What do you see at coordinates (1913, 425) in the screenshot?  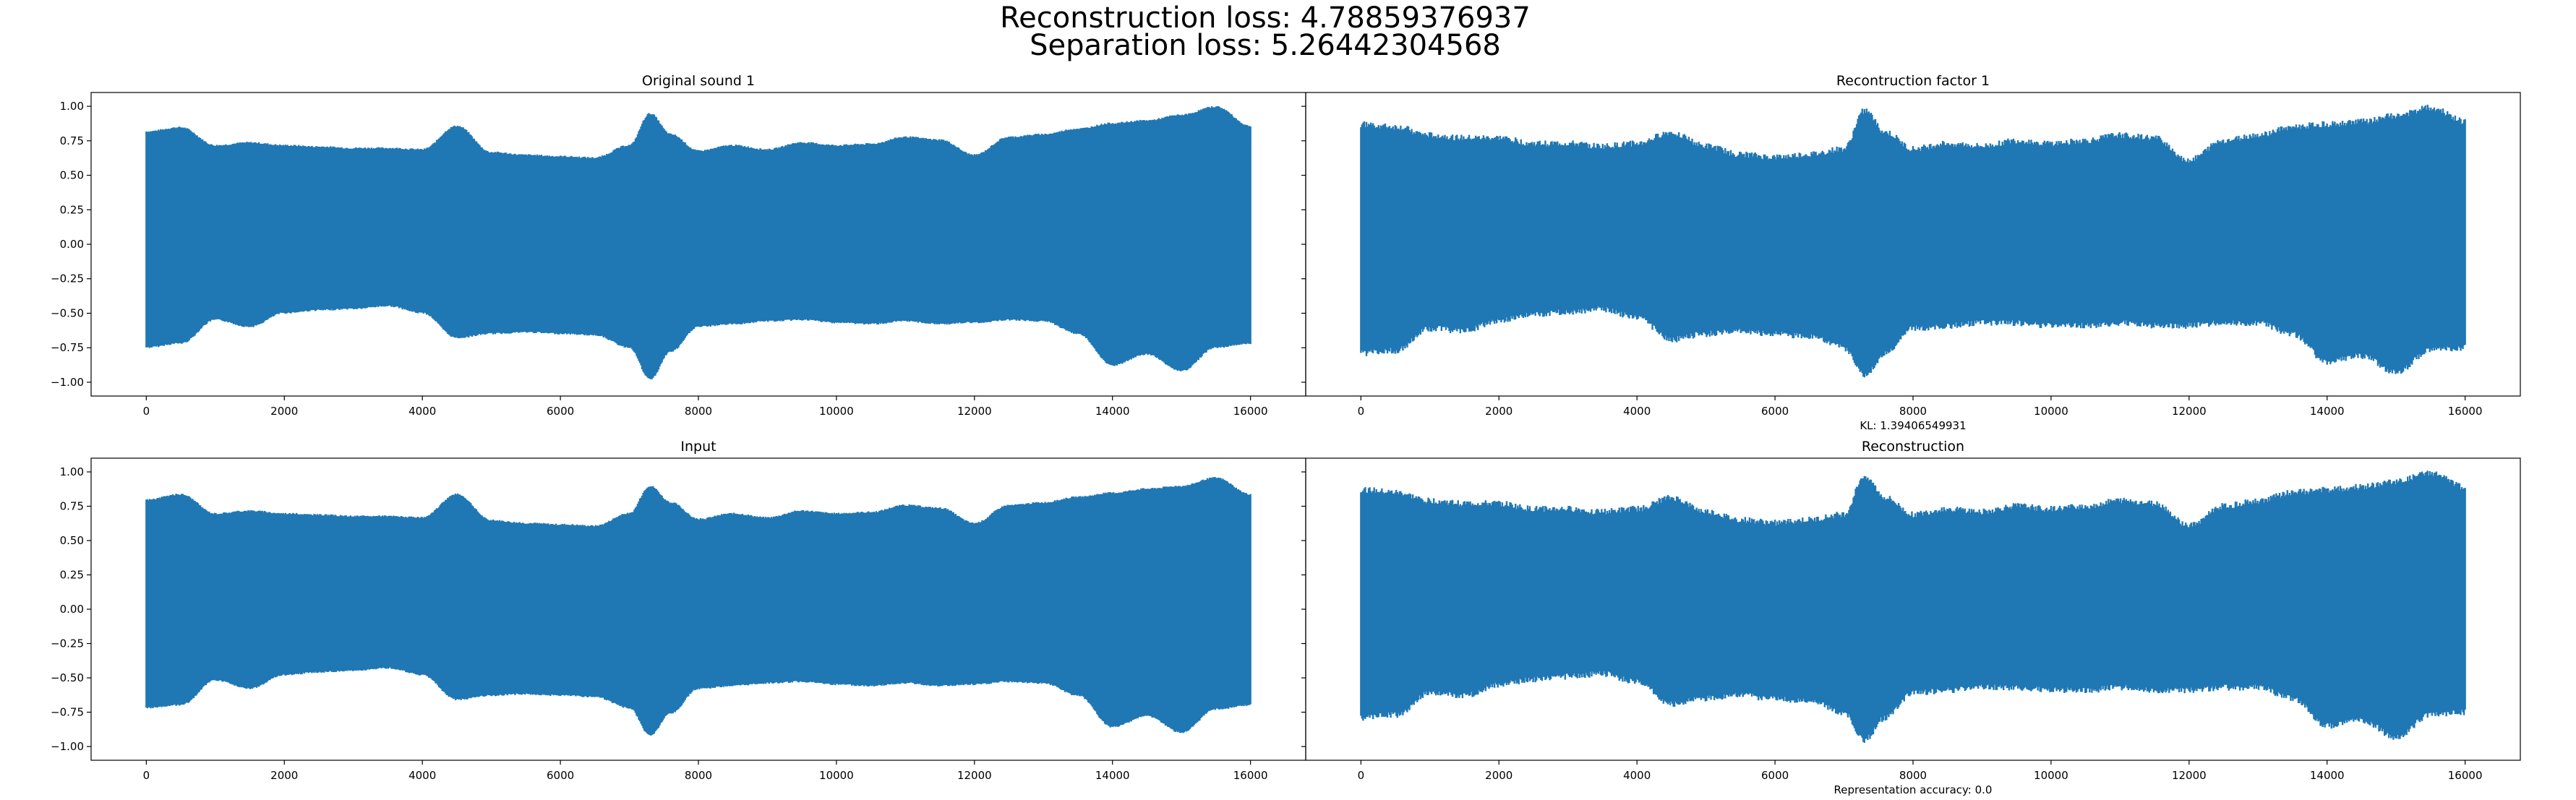 I see `x-axis-label: KL: 1.39406549931` at bounding box center [1913, 425].